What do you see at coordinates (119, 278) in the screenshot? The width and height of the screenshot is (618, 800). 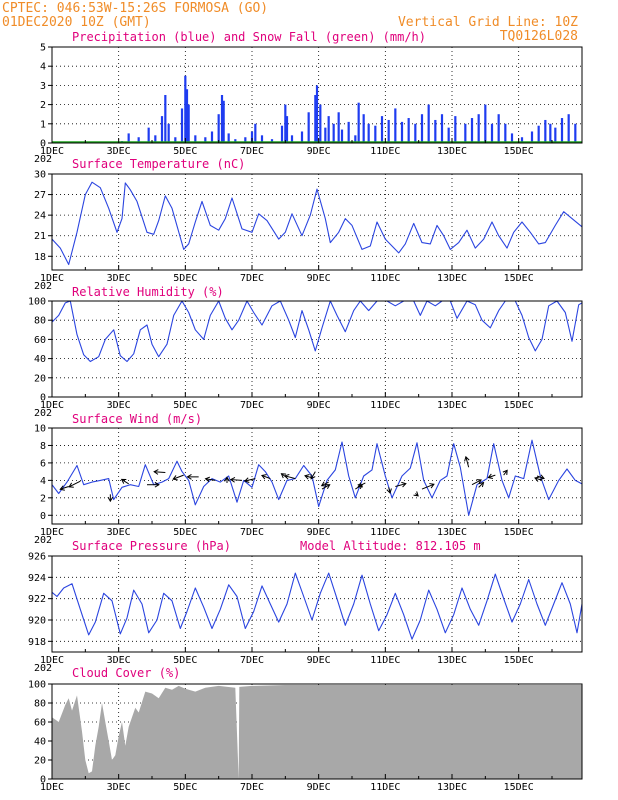 I see `xtick-label-temp-3: 3DEC` at bounding box center [119, 278].